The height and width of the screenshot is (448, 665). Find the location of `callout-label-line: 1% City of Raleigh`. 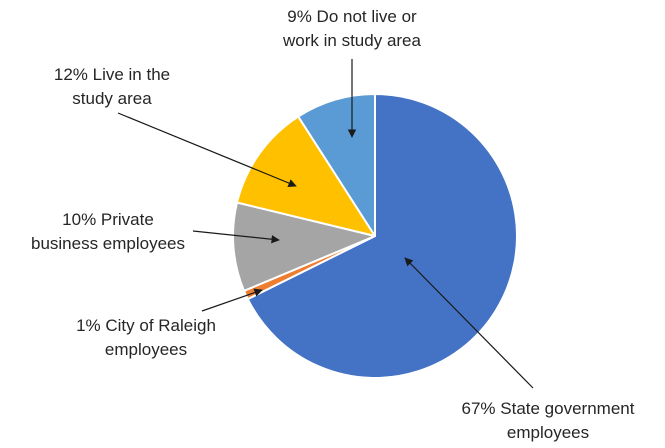

callout-label-line: 1% City of Raleigh is located at coordinates (146, 325).